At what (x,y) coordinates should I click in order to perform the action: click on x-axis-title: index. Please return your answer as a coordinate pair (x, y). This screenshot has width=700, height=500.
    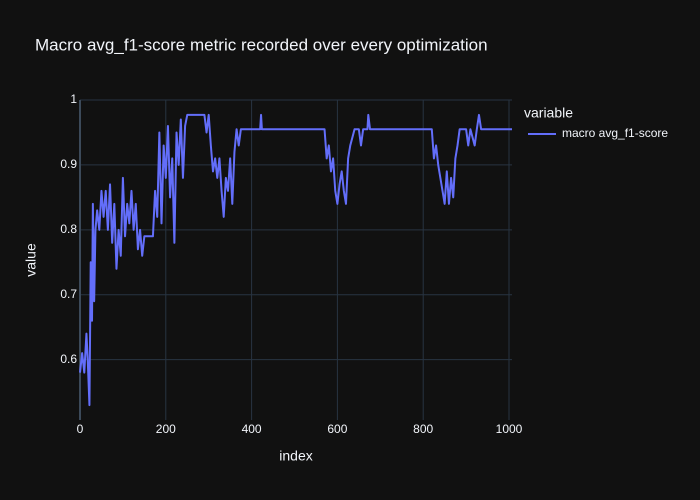
    Looking at the image, I should click on (295, 456).